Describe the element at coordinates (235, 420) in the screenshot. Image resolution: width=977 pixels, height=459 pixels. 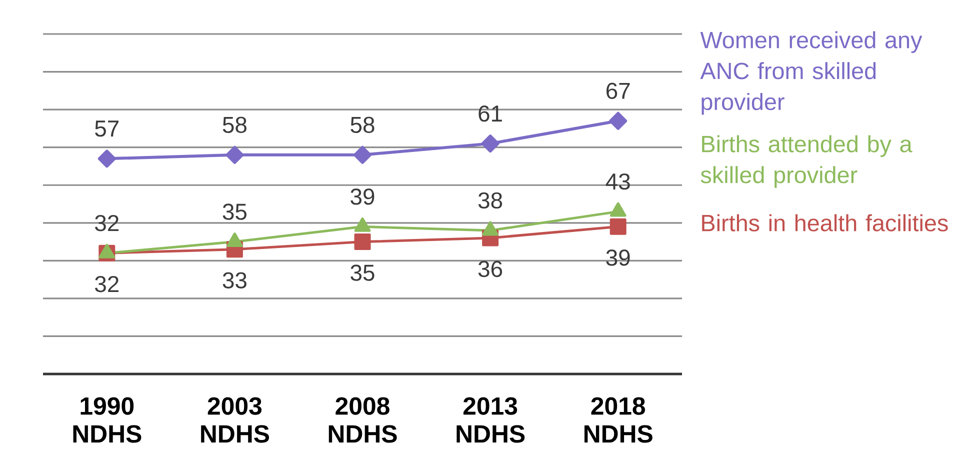
I see `x-tick-label: 2003 NDHS` at that location.